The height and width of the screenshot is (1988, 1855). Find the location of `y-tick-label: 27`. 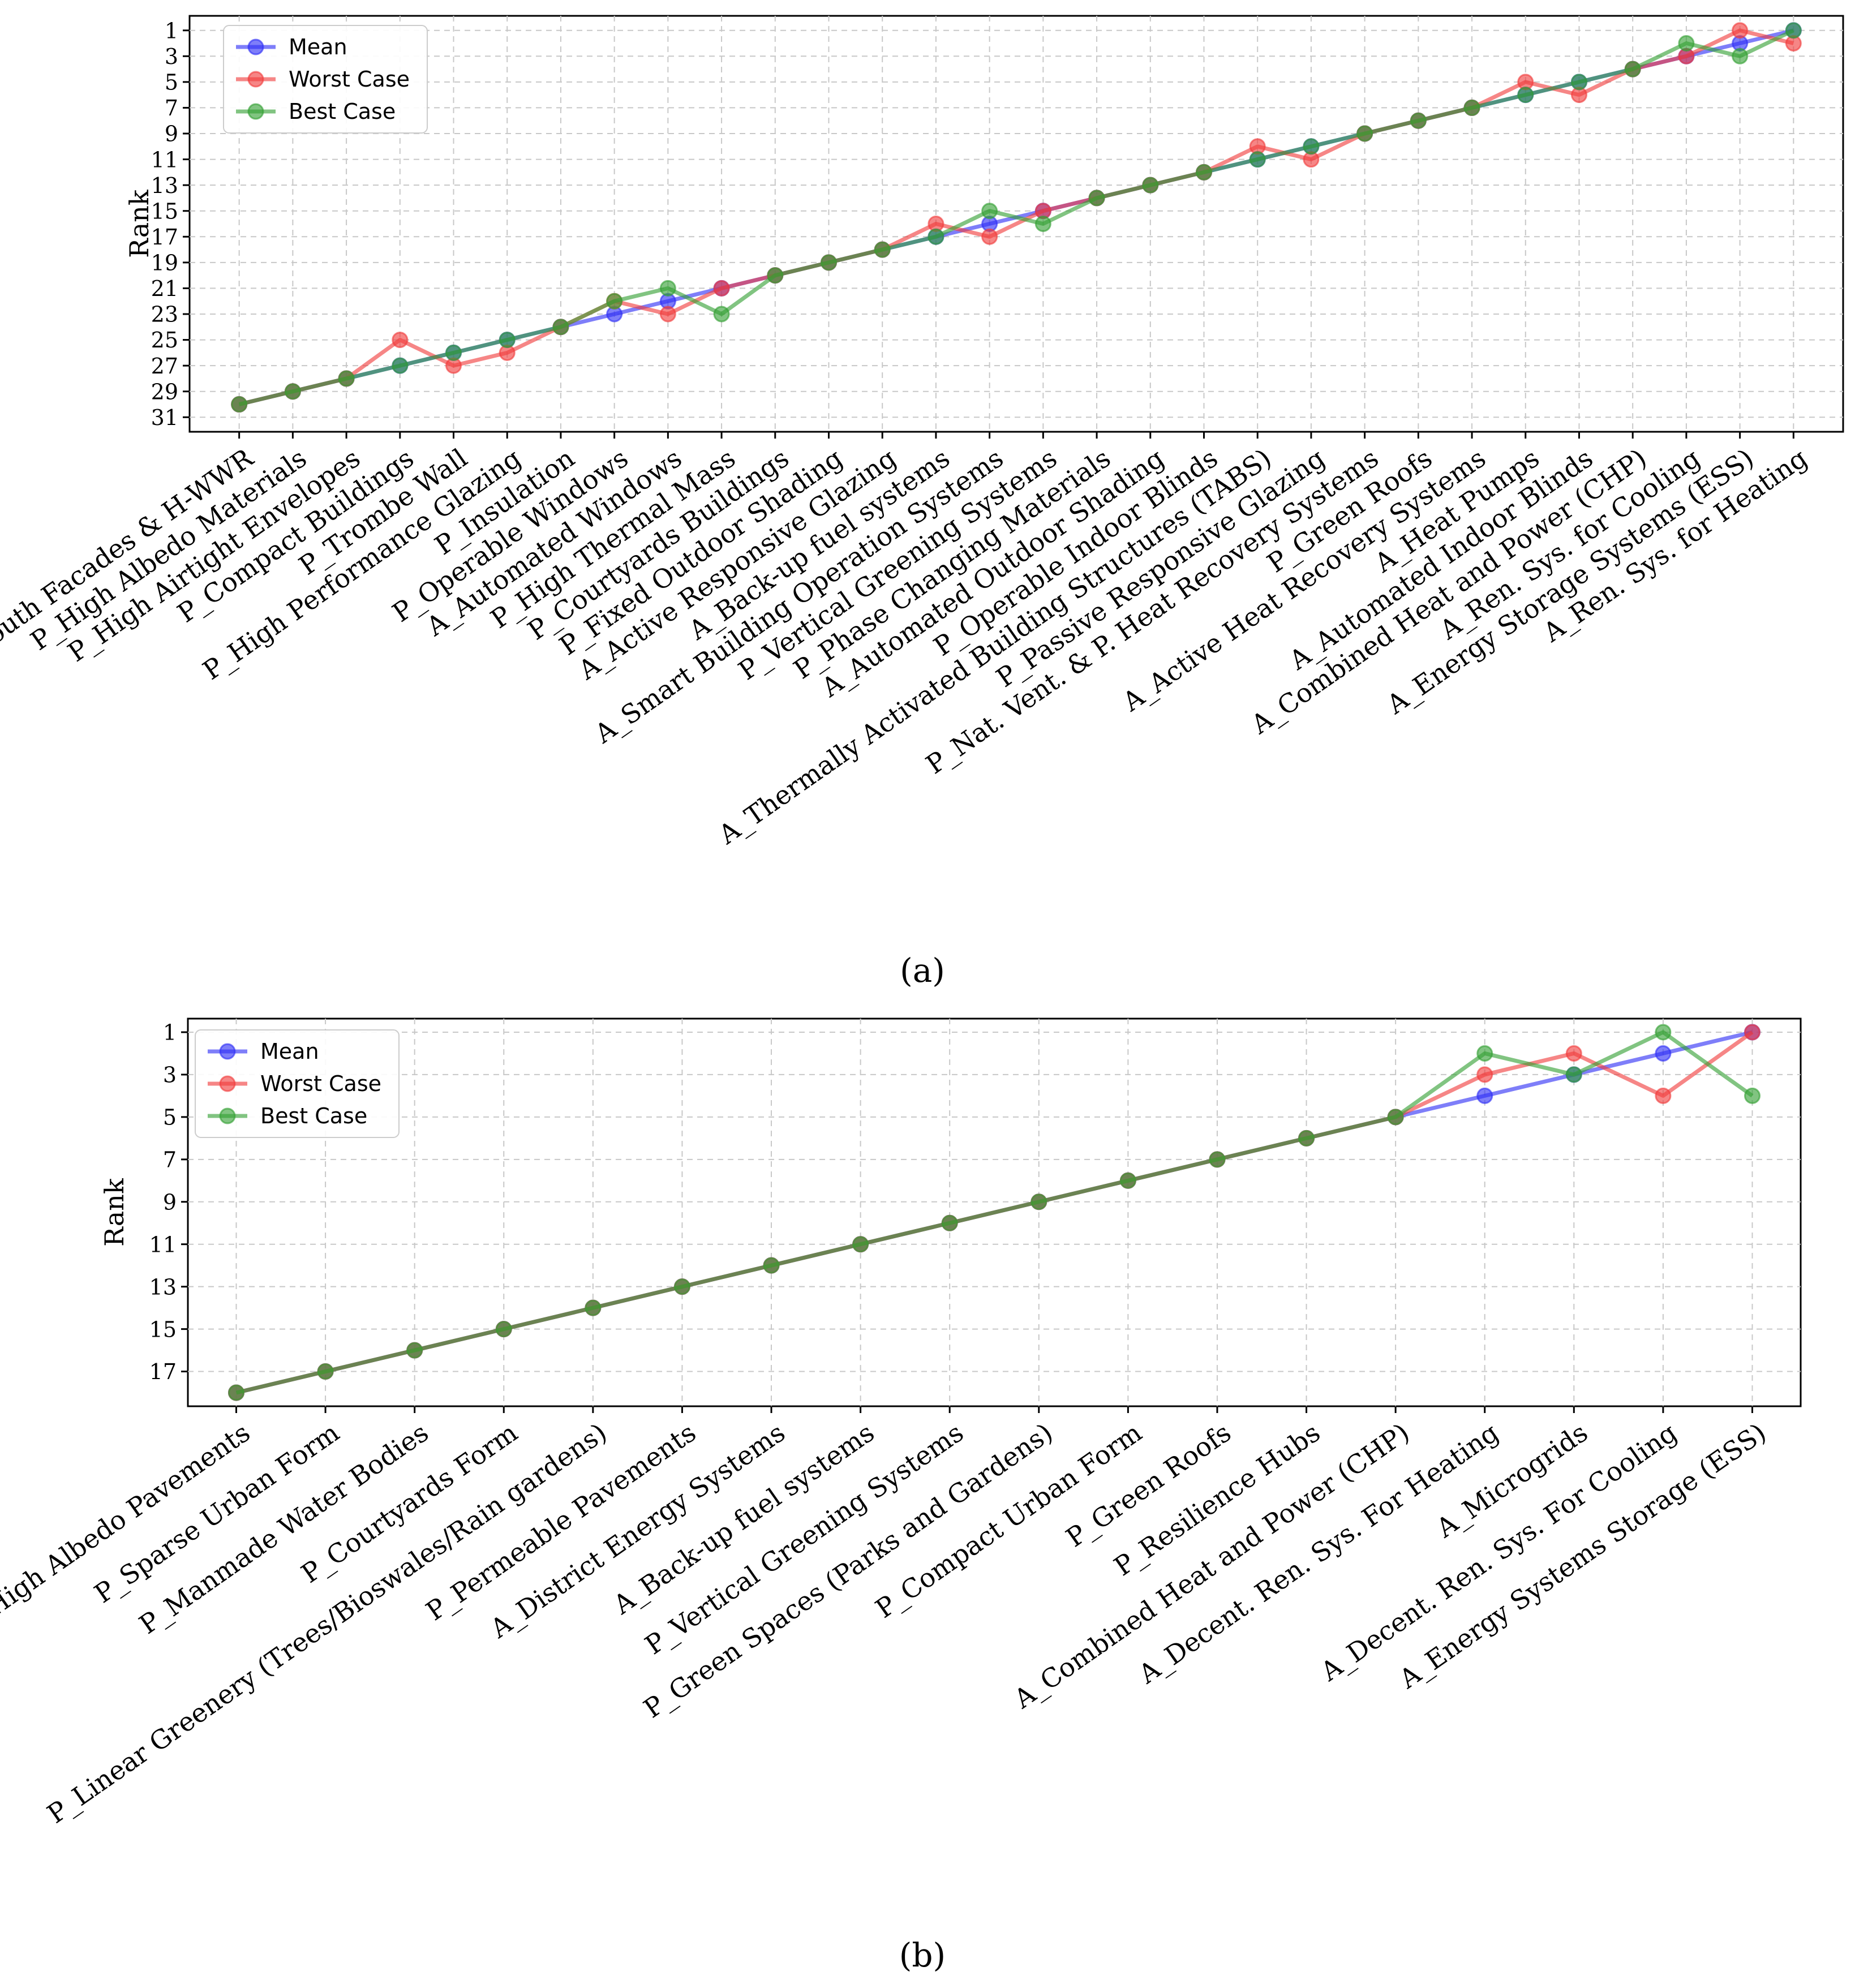

y-tick-label: 27 is located at coordinates (164, 366).